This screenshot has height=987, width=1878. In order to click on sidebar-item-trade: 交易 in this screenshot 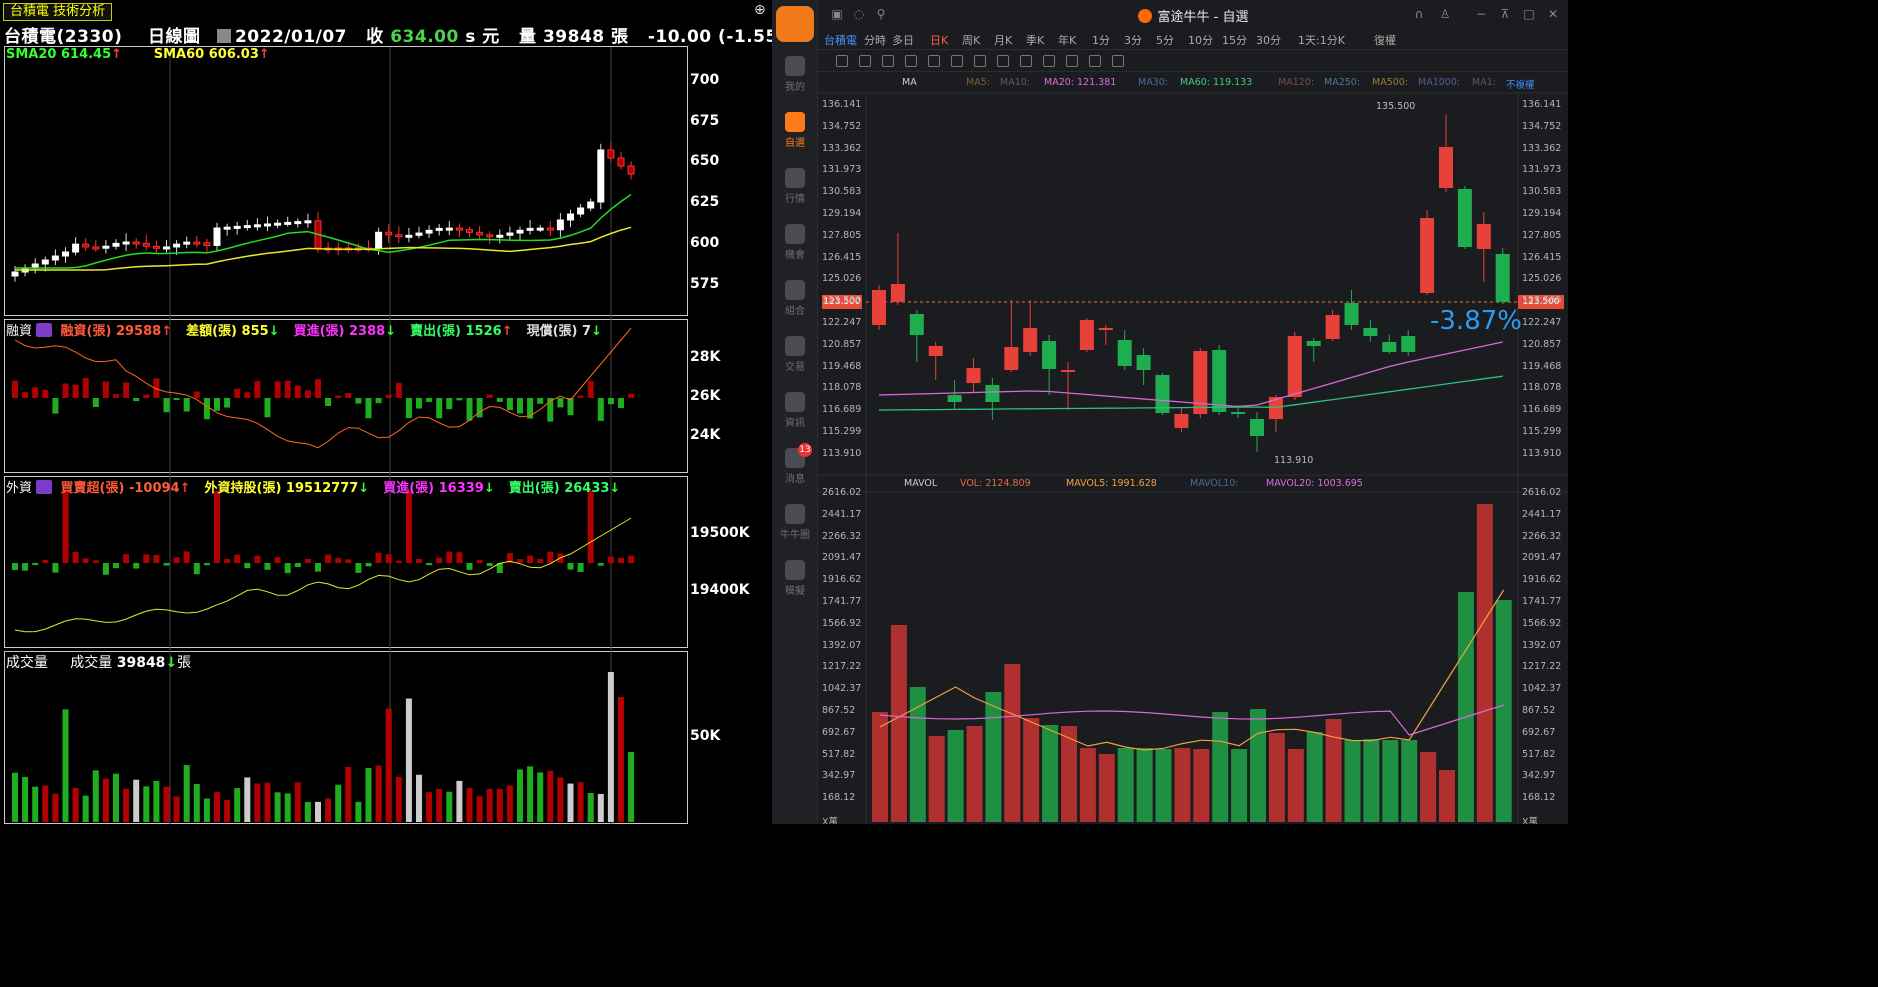, I will do `click(795, 354)`.